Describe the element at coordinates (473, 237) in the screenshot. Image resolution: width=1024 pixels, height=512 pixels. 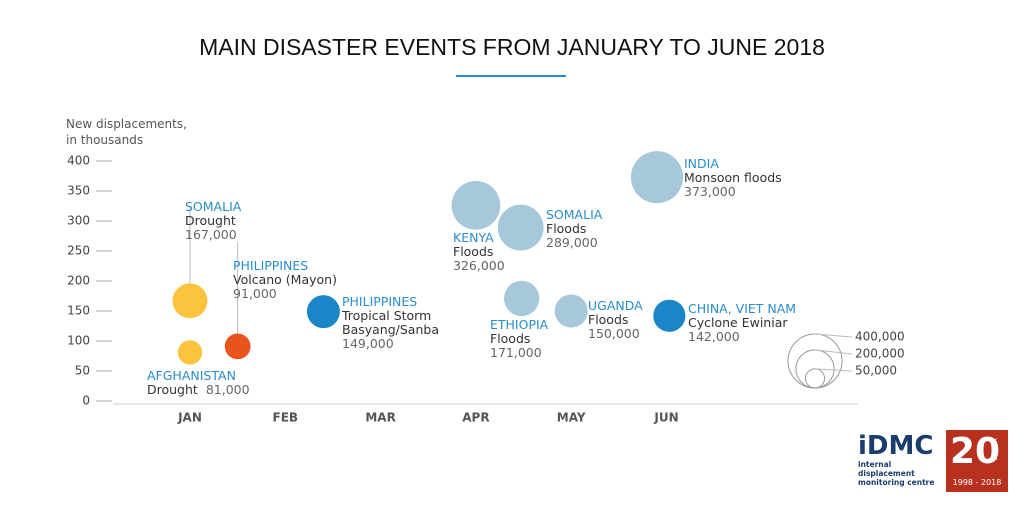
I see `country-label: KENYA` at that location.